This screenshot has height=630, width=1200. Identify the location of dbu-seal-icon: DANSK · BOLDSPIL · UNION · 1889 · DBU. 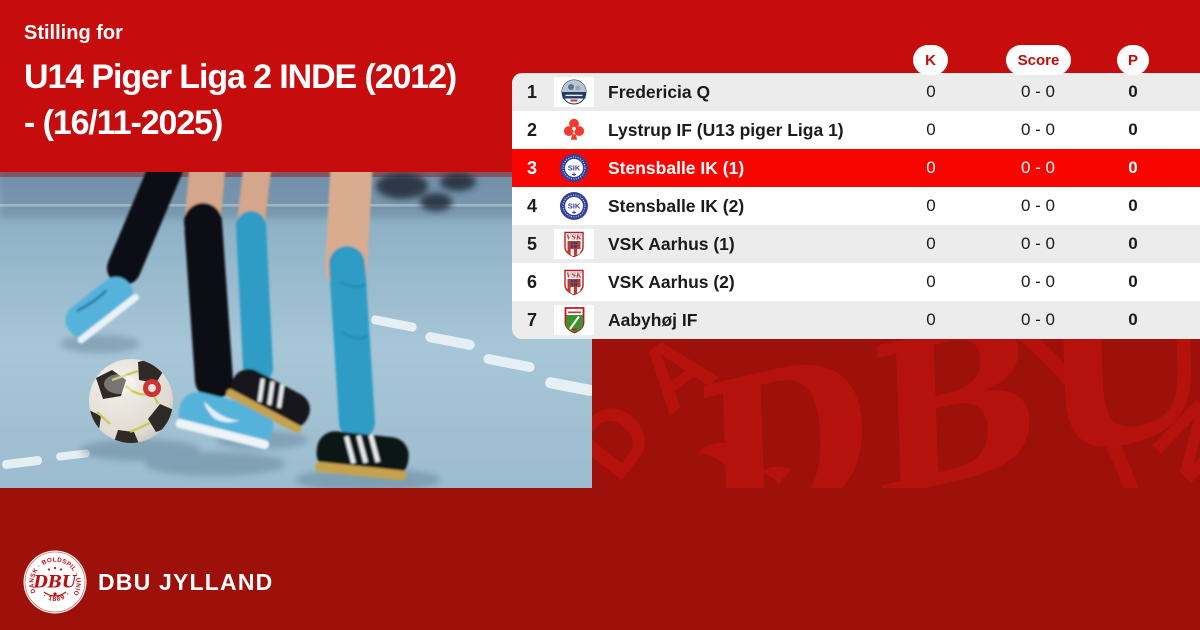
(54, 581).